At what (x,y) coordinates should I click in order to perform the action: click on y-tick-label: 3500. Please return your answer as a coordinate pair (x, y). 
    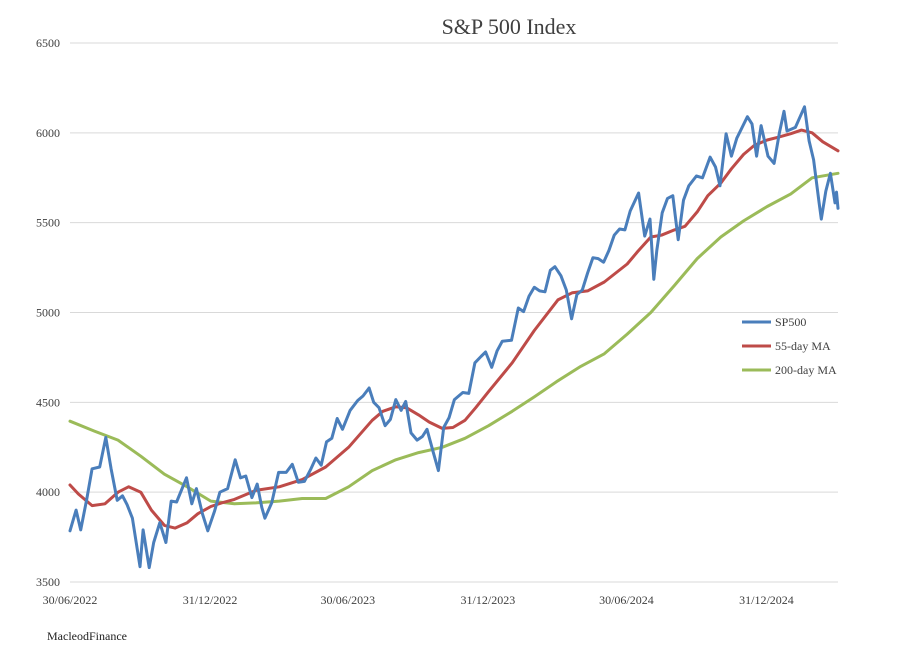
    Looking at the image, I should click on (48, 582).